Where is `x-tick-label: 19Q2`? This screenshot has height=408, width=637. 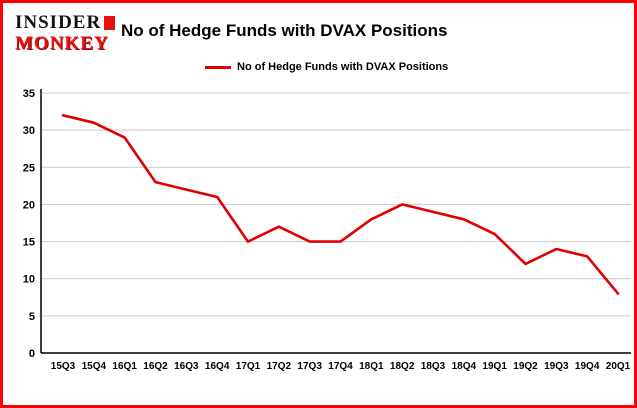 x-tick-label: 19Q2 is located at coordinates (525, 366).